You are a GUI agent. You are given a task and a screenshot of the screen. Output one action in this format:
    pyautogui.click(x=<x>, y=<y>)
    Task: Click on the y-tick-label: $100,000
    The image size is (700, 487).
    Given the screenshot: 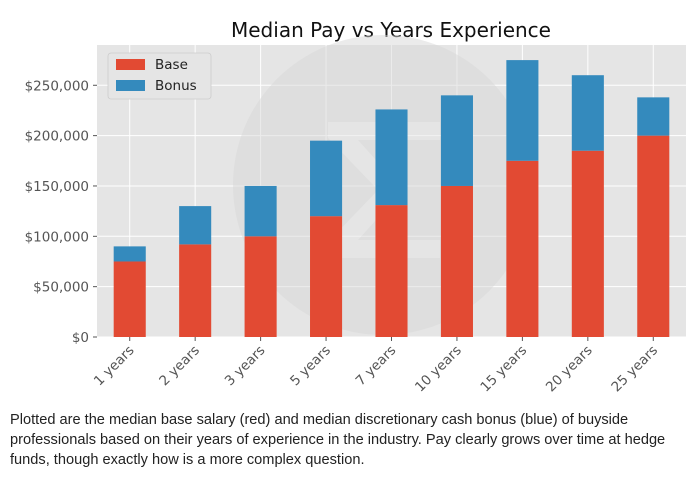 What is the action you would take?
    pyautogui.click(x=57, y=237)
    